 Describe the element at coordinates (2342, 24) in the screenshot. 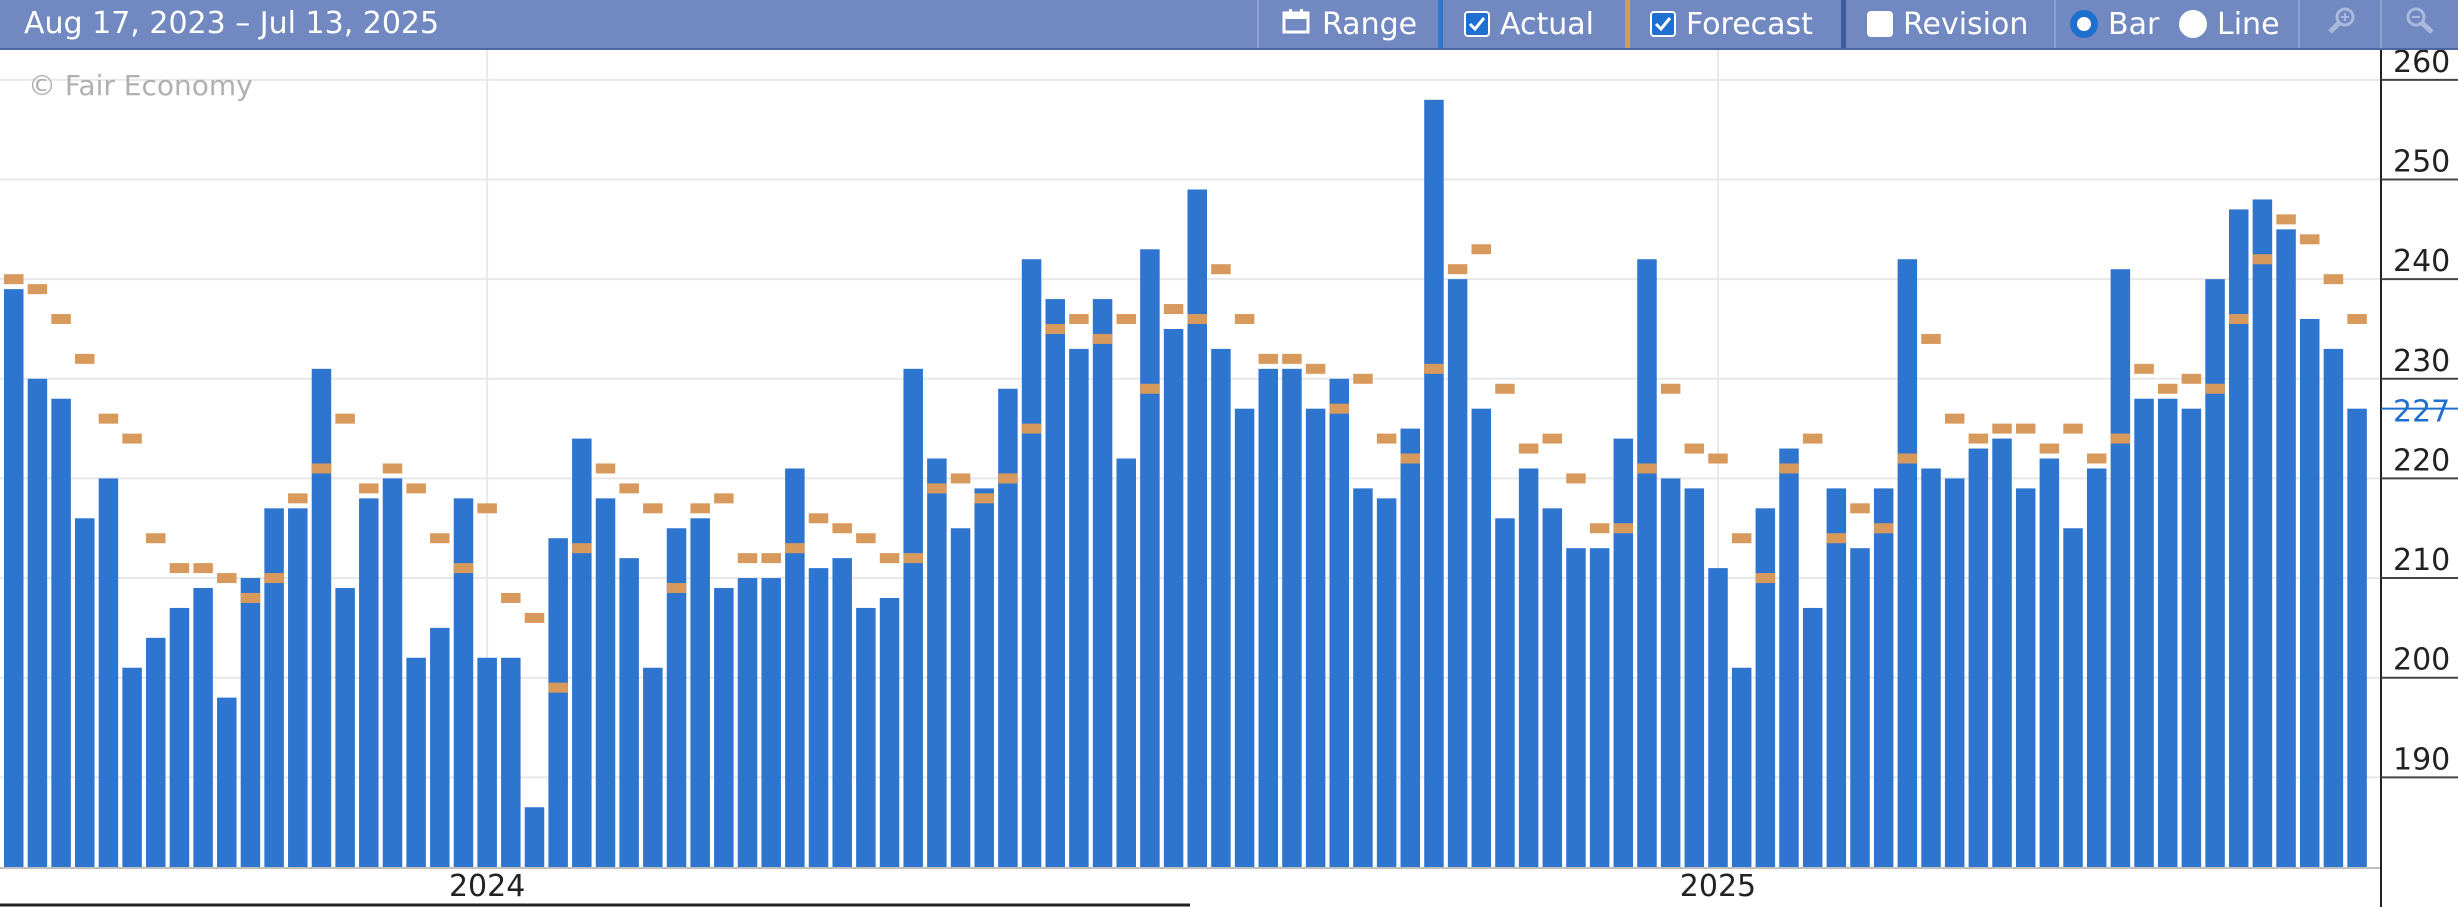

I see `zoom-in-button` at that location.